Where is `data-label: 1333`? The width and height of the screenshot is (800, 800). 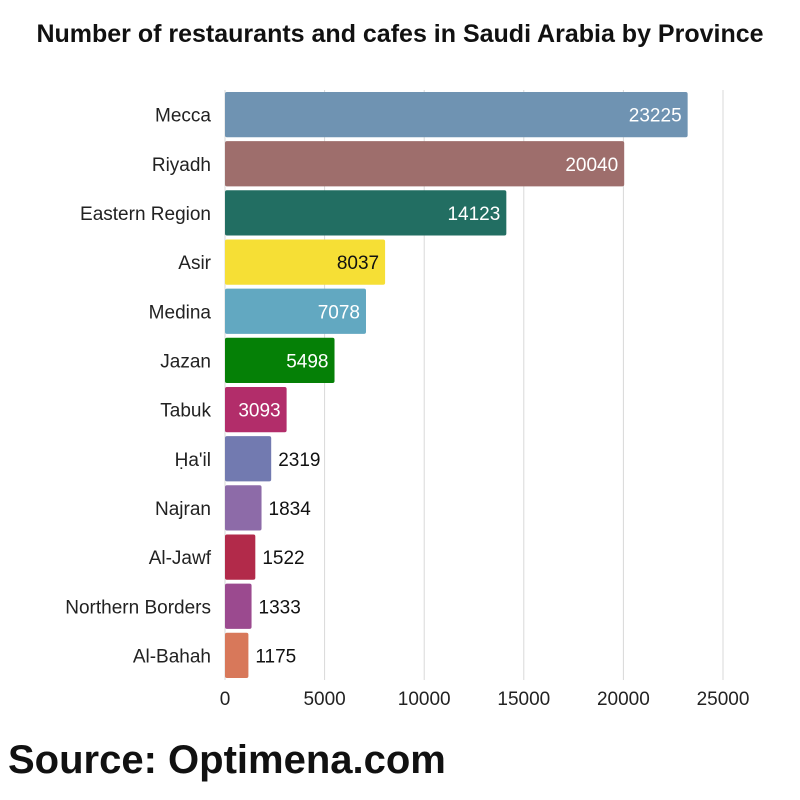 data-label: 1333 is located at coordinates (280, 607).